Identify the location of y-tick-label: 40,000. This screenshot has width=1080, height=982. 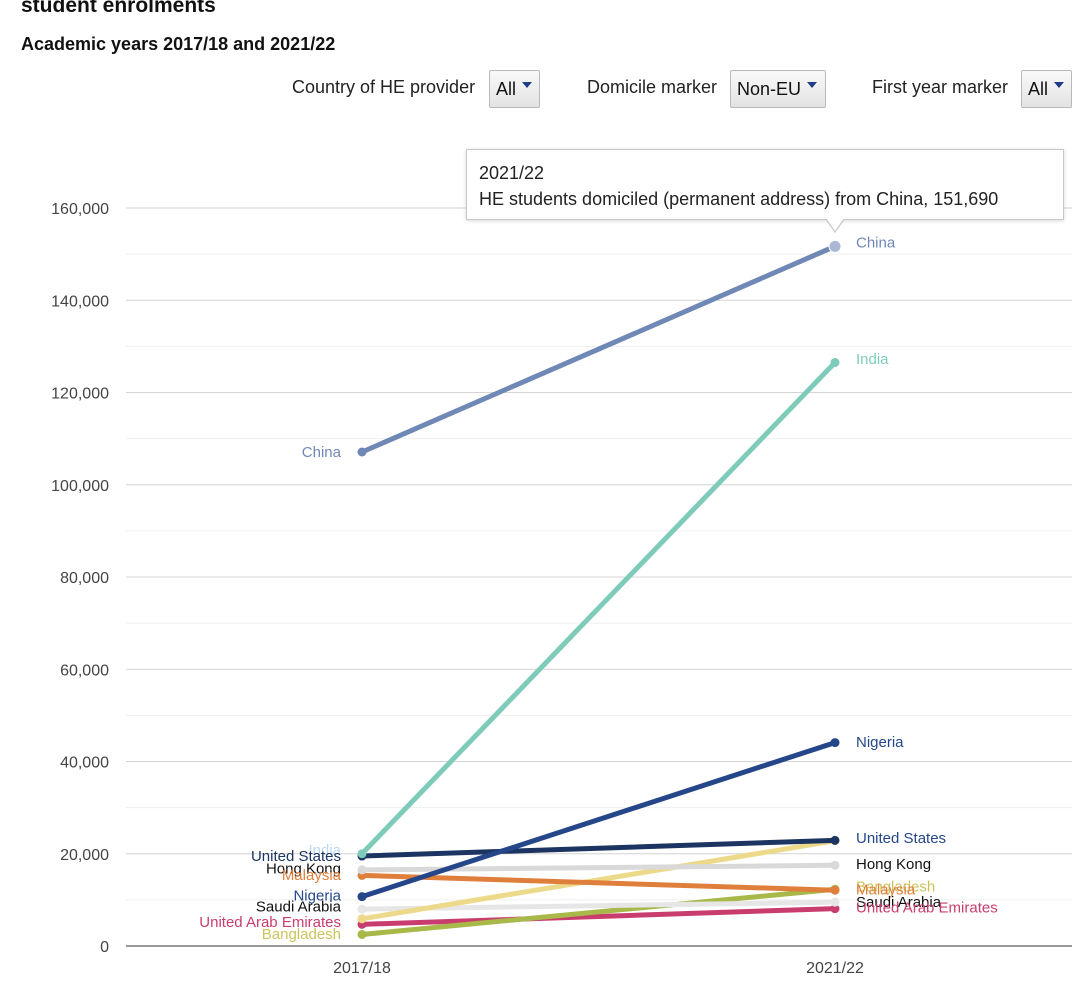
(84, 763).